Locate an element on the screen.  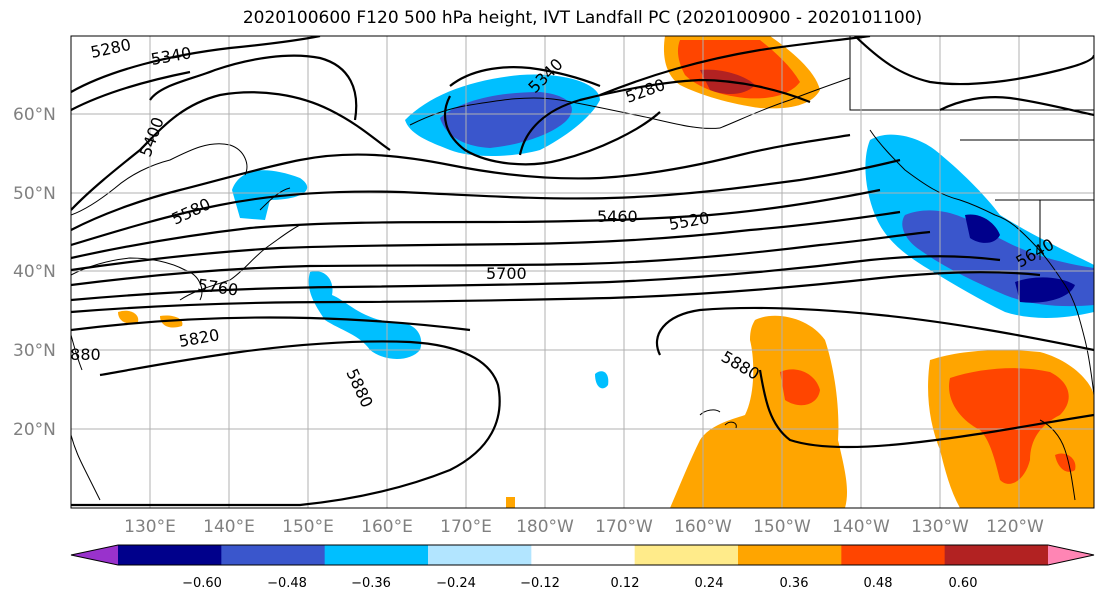
contour-label: 5880 is located at coordinates (80, 354).